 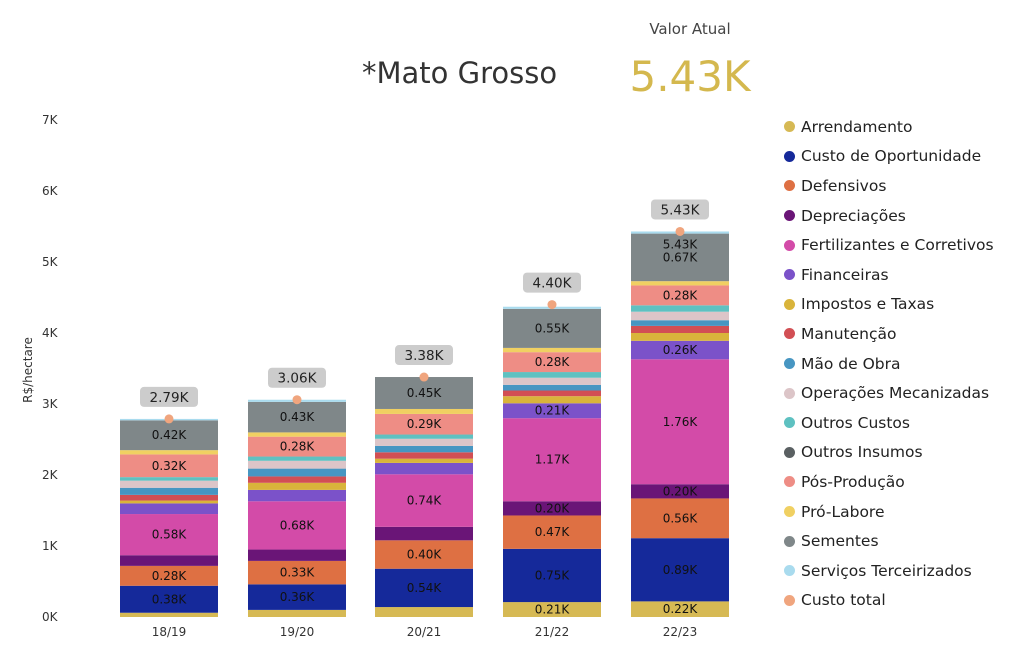 What do you see at coordinates (889, 571) in the screenshot?
I see `legend-item: Serviços Terceirizados` at bounding box center [889, 571].